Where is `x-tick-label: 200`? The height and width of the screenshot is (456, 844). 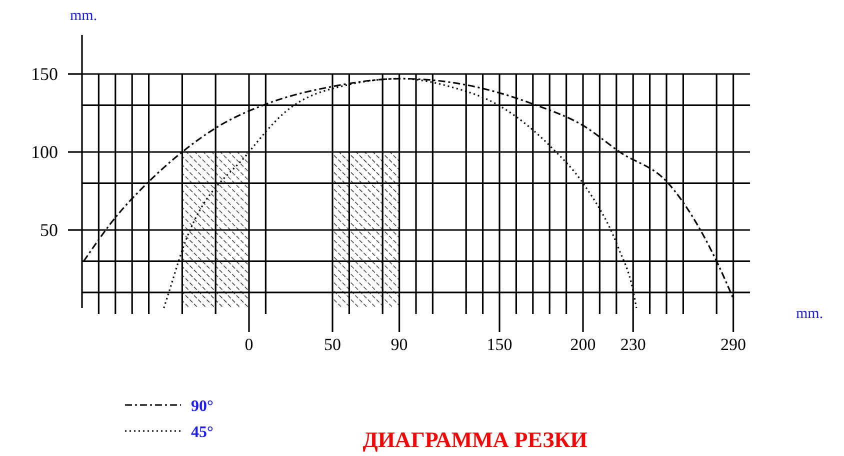 x-tick-label: 200 is located at coordinates (583, 344).